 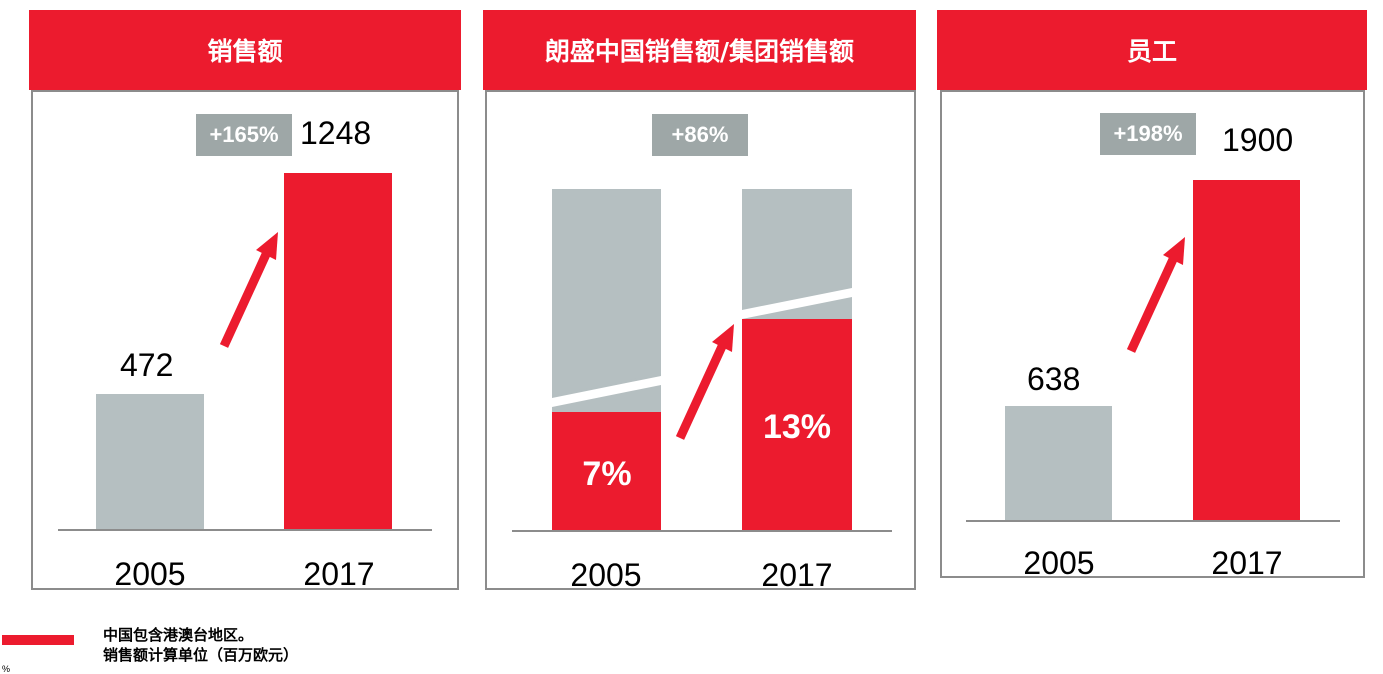 What do you see at coordinates (1258, 140) in the screenshot?
I see `value-label-employees-2017: 1900` at bounding box center [1258, 140].